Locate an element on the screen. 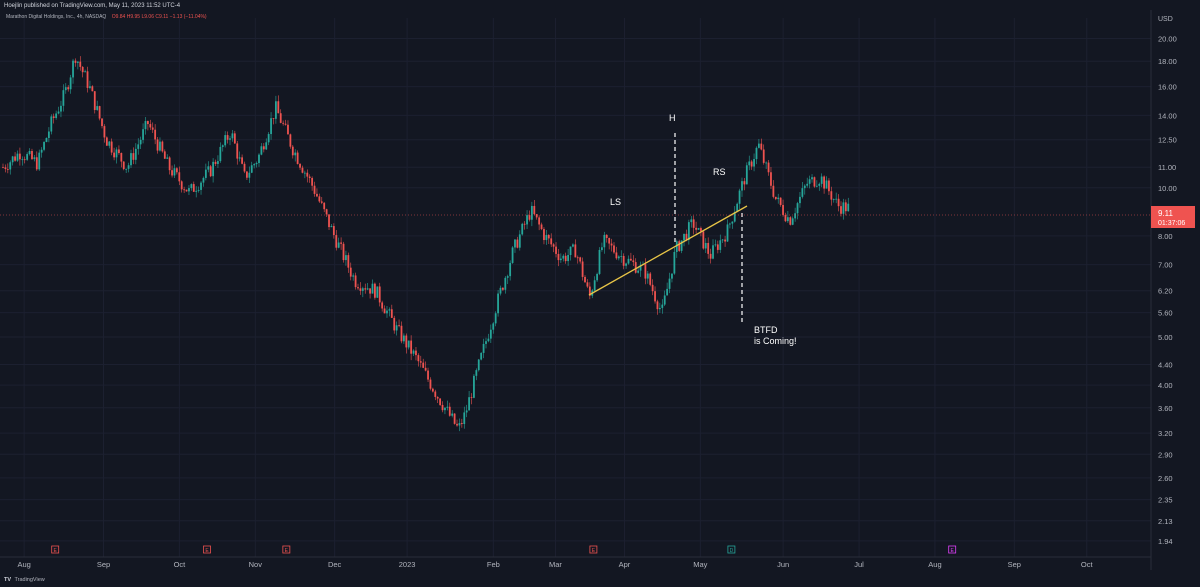 The width and height of the screenshot is (1200, 587). x-tick-label: May is located at coordinates (700, 564).